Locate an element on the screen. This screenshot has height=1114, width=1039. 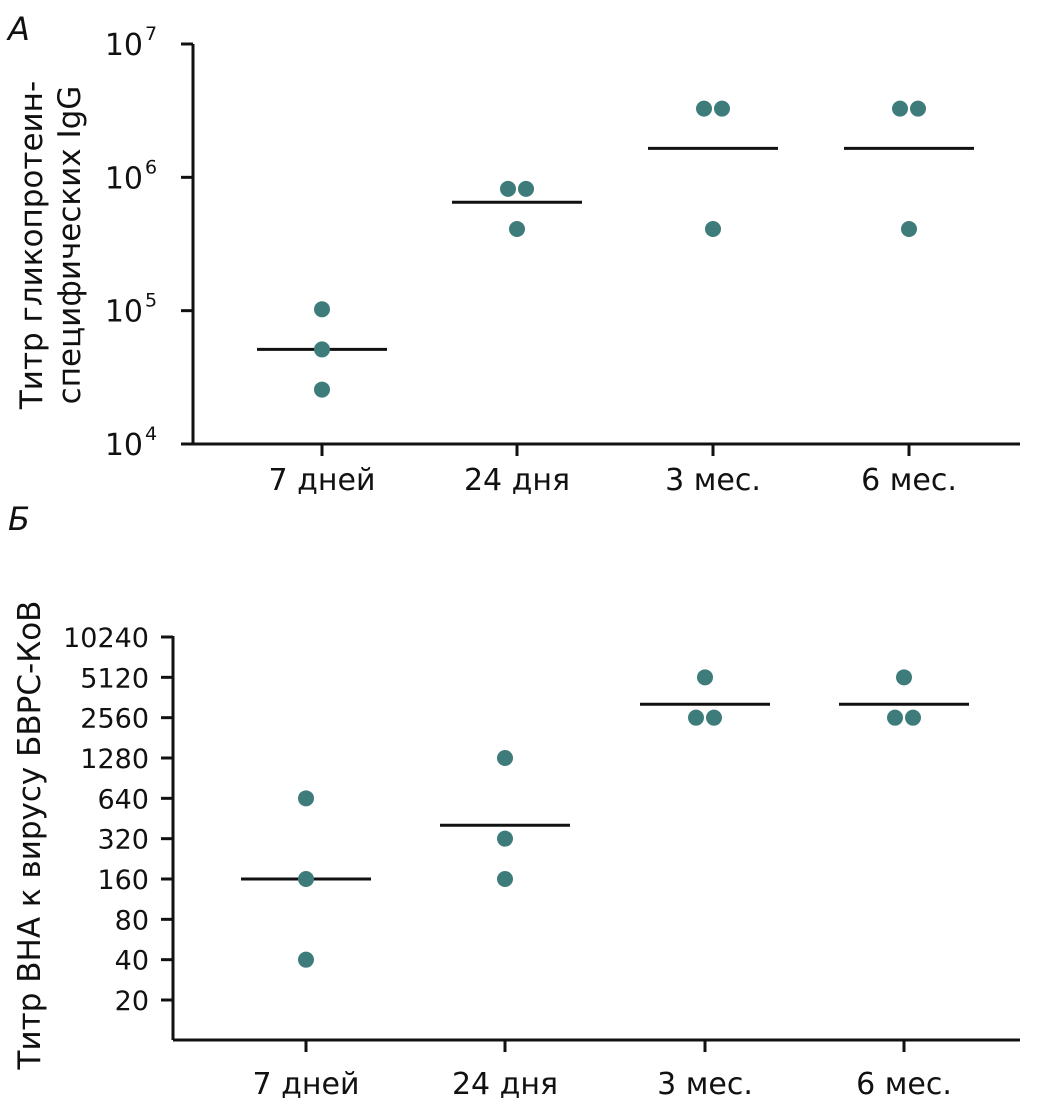
panel-b-y-tick-label: 320 is located at coordinates (123, 840).